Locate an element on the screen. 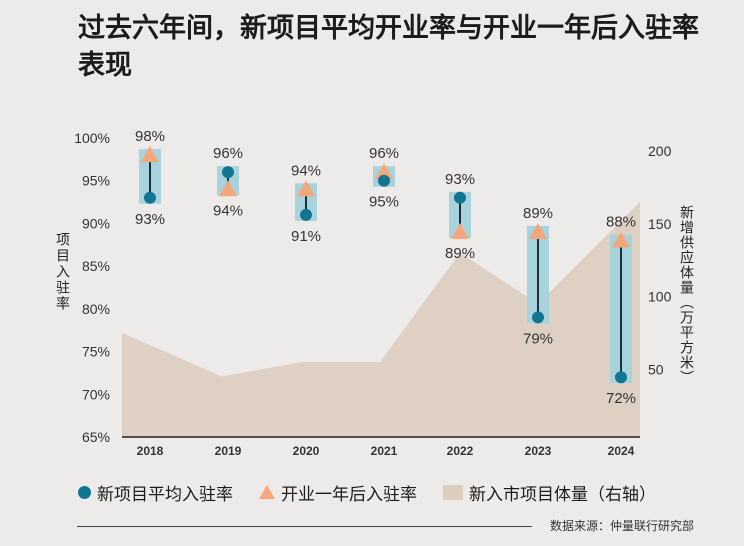 The height and width of the screenshot is (546, 744). legend-item-avg: 新项目平均入驻率 is located at coordinates (155, 492).